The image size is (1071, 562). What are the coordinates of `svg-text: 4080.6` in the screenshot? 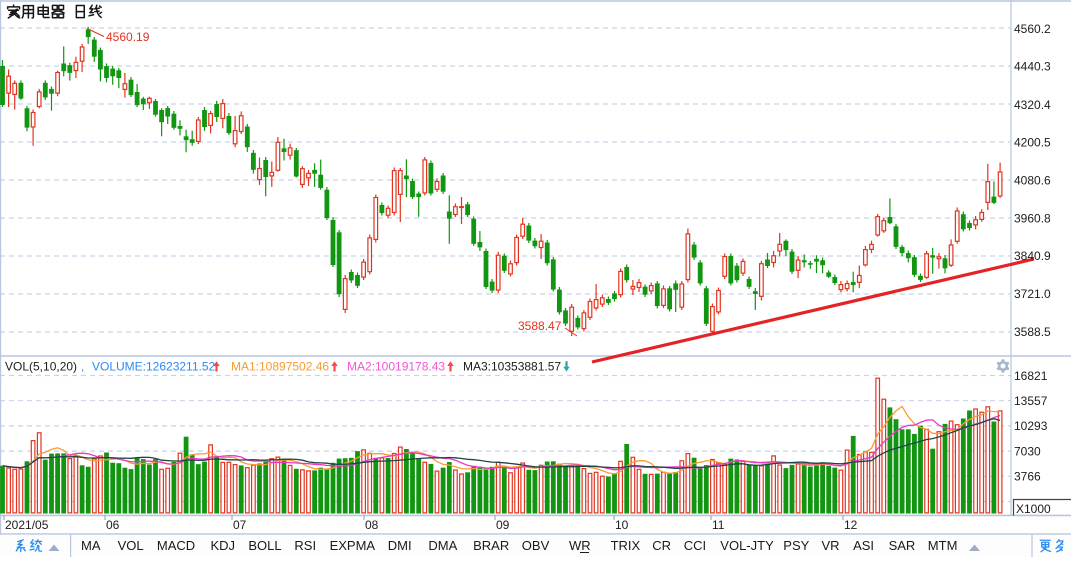 It's located at (1032, 180).